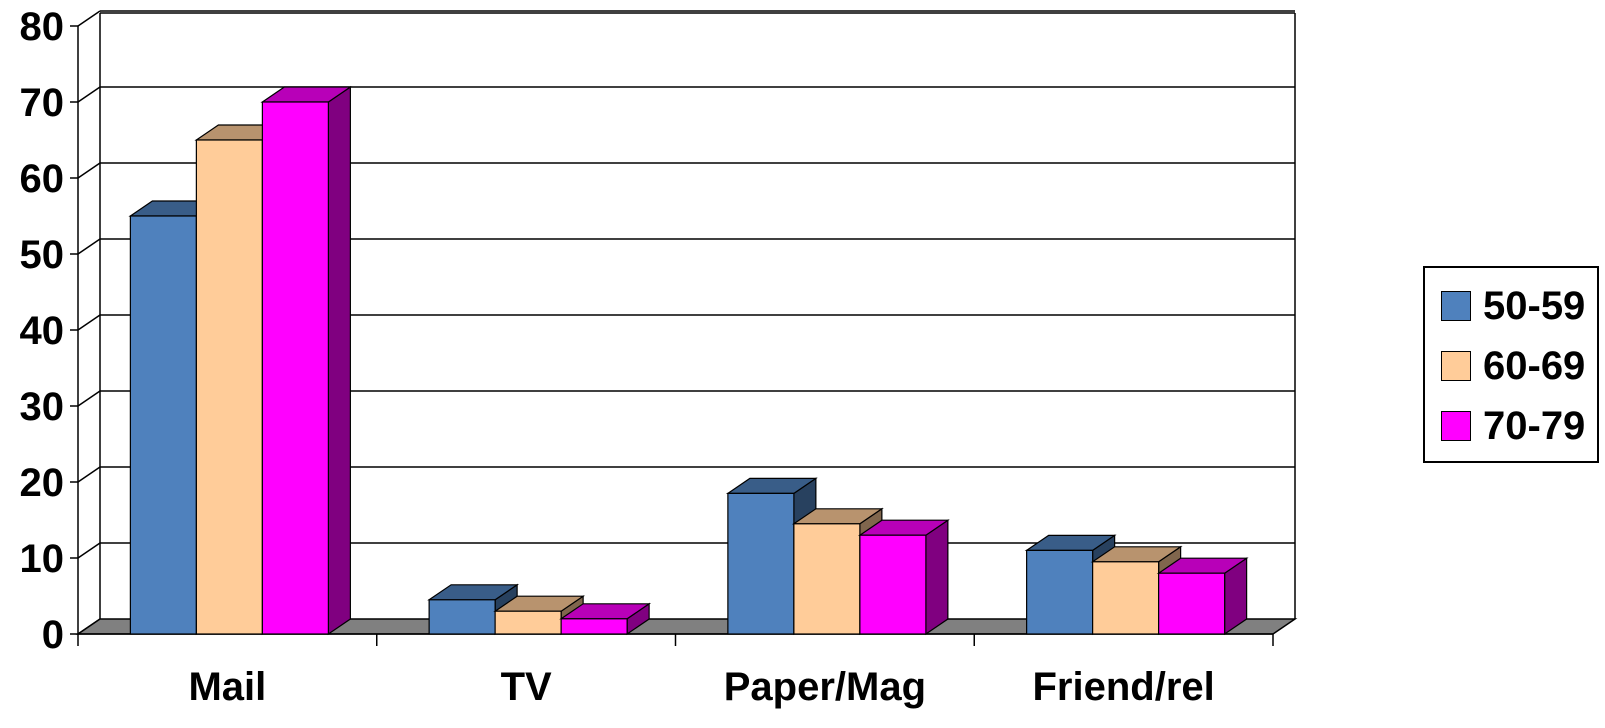 Image resolution: width=1605 pixels, height=728 pixels. What do you see at coordinates (53, 635) in the screenshot?
I see `y-tick-label: 0` at bounding box center [53, 635].